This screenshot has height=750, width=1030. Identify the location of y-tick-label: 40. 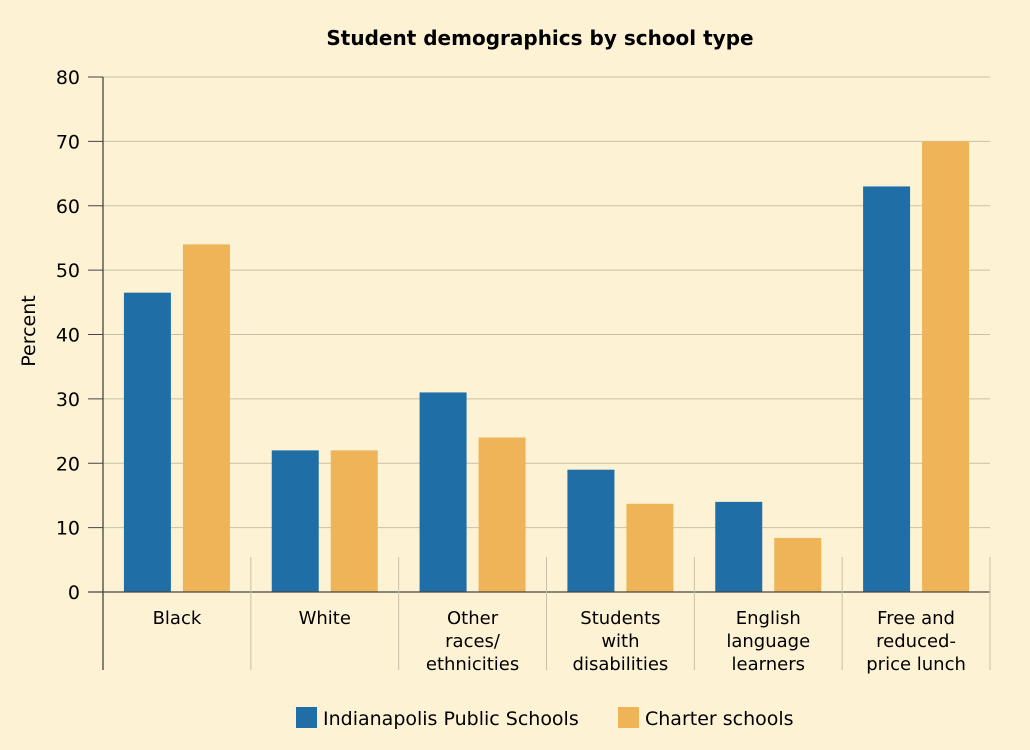
(68, 336).